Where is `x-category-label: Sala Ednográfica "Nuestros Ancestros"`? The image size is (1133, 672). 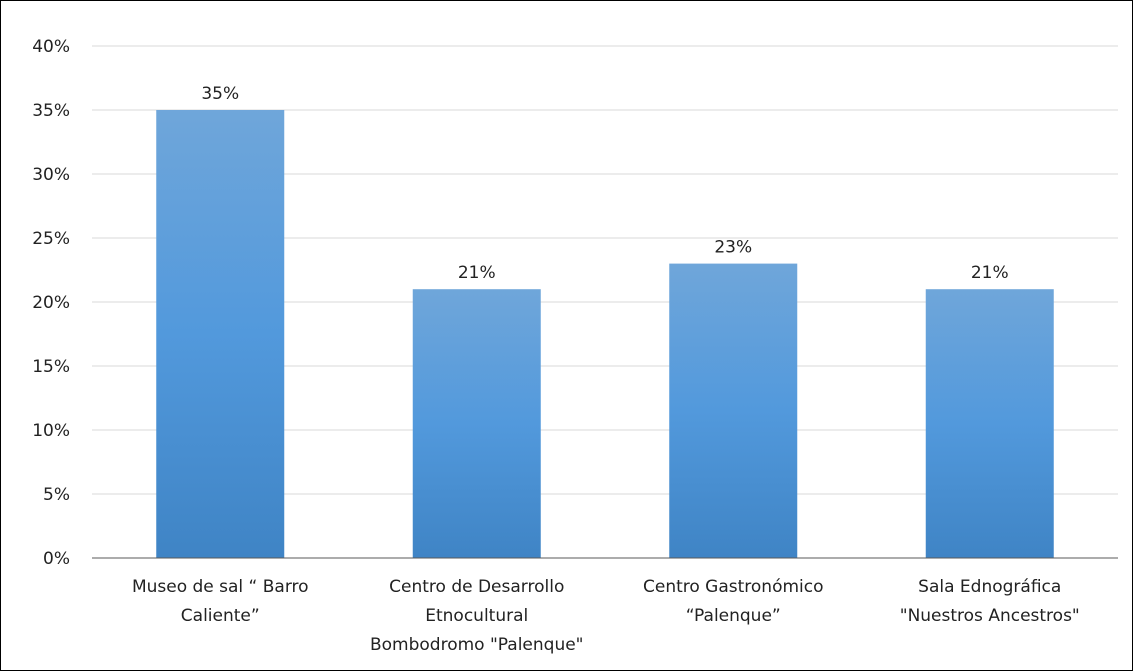 x-category-label: Sala Ednográfica "Nuestros Ancestros" is located at coordinates (990, 601).